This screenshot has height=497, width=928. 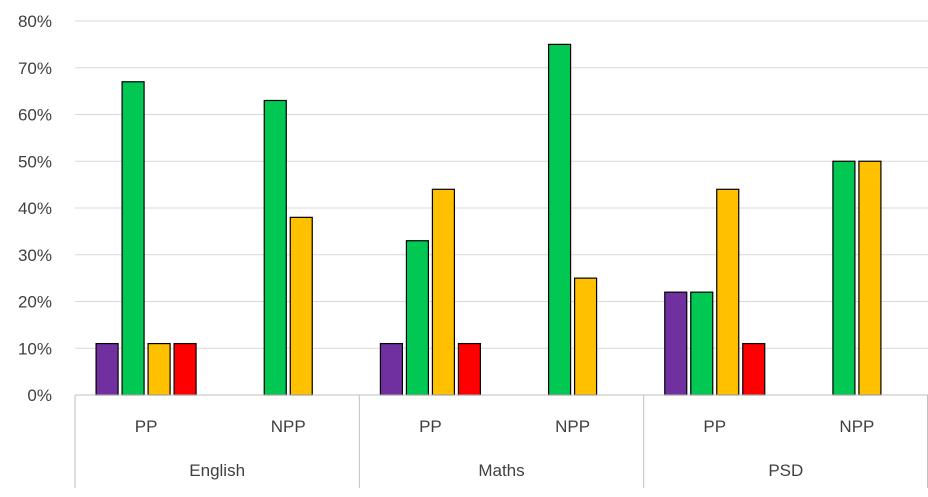 I want to click on y-tick-label: 40%, so click(x=35, y=208).